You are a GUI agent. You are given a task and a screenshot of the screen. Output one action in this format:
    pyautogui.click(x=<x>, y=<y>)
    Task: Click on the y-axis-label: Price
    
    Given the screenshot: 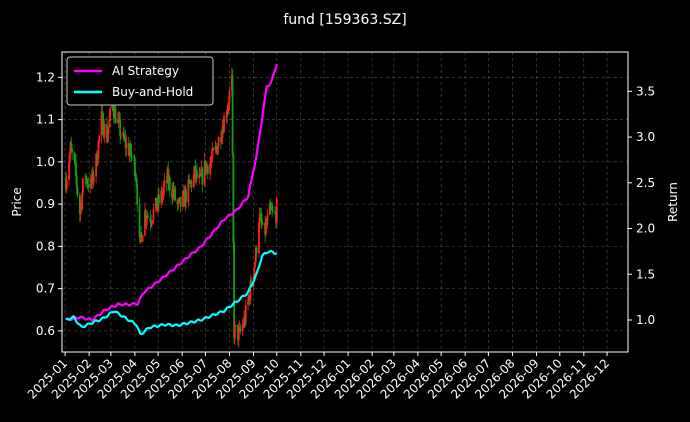 What is the action you would take?
    pyautogui.click(x=17, y=201)
    